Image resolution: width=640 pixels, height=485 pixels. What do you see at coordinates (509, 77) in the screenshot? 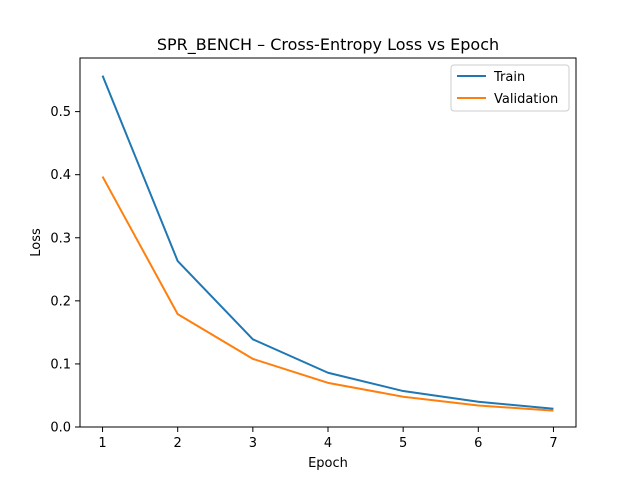
I see `legend-label-train: Train` at bounding box center [509, 77].